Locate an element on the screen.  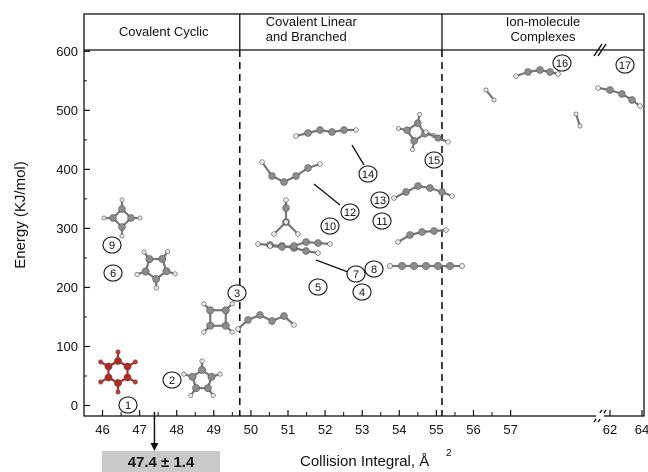
structure-number-label: 12 is located at coordinates (350, 213).